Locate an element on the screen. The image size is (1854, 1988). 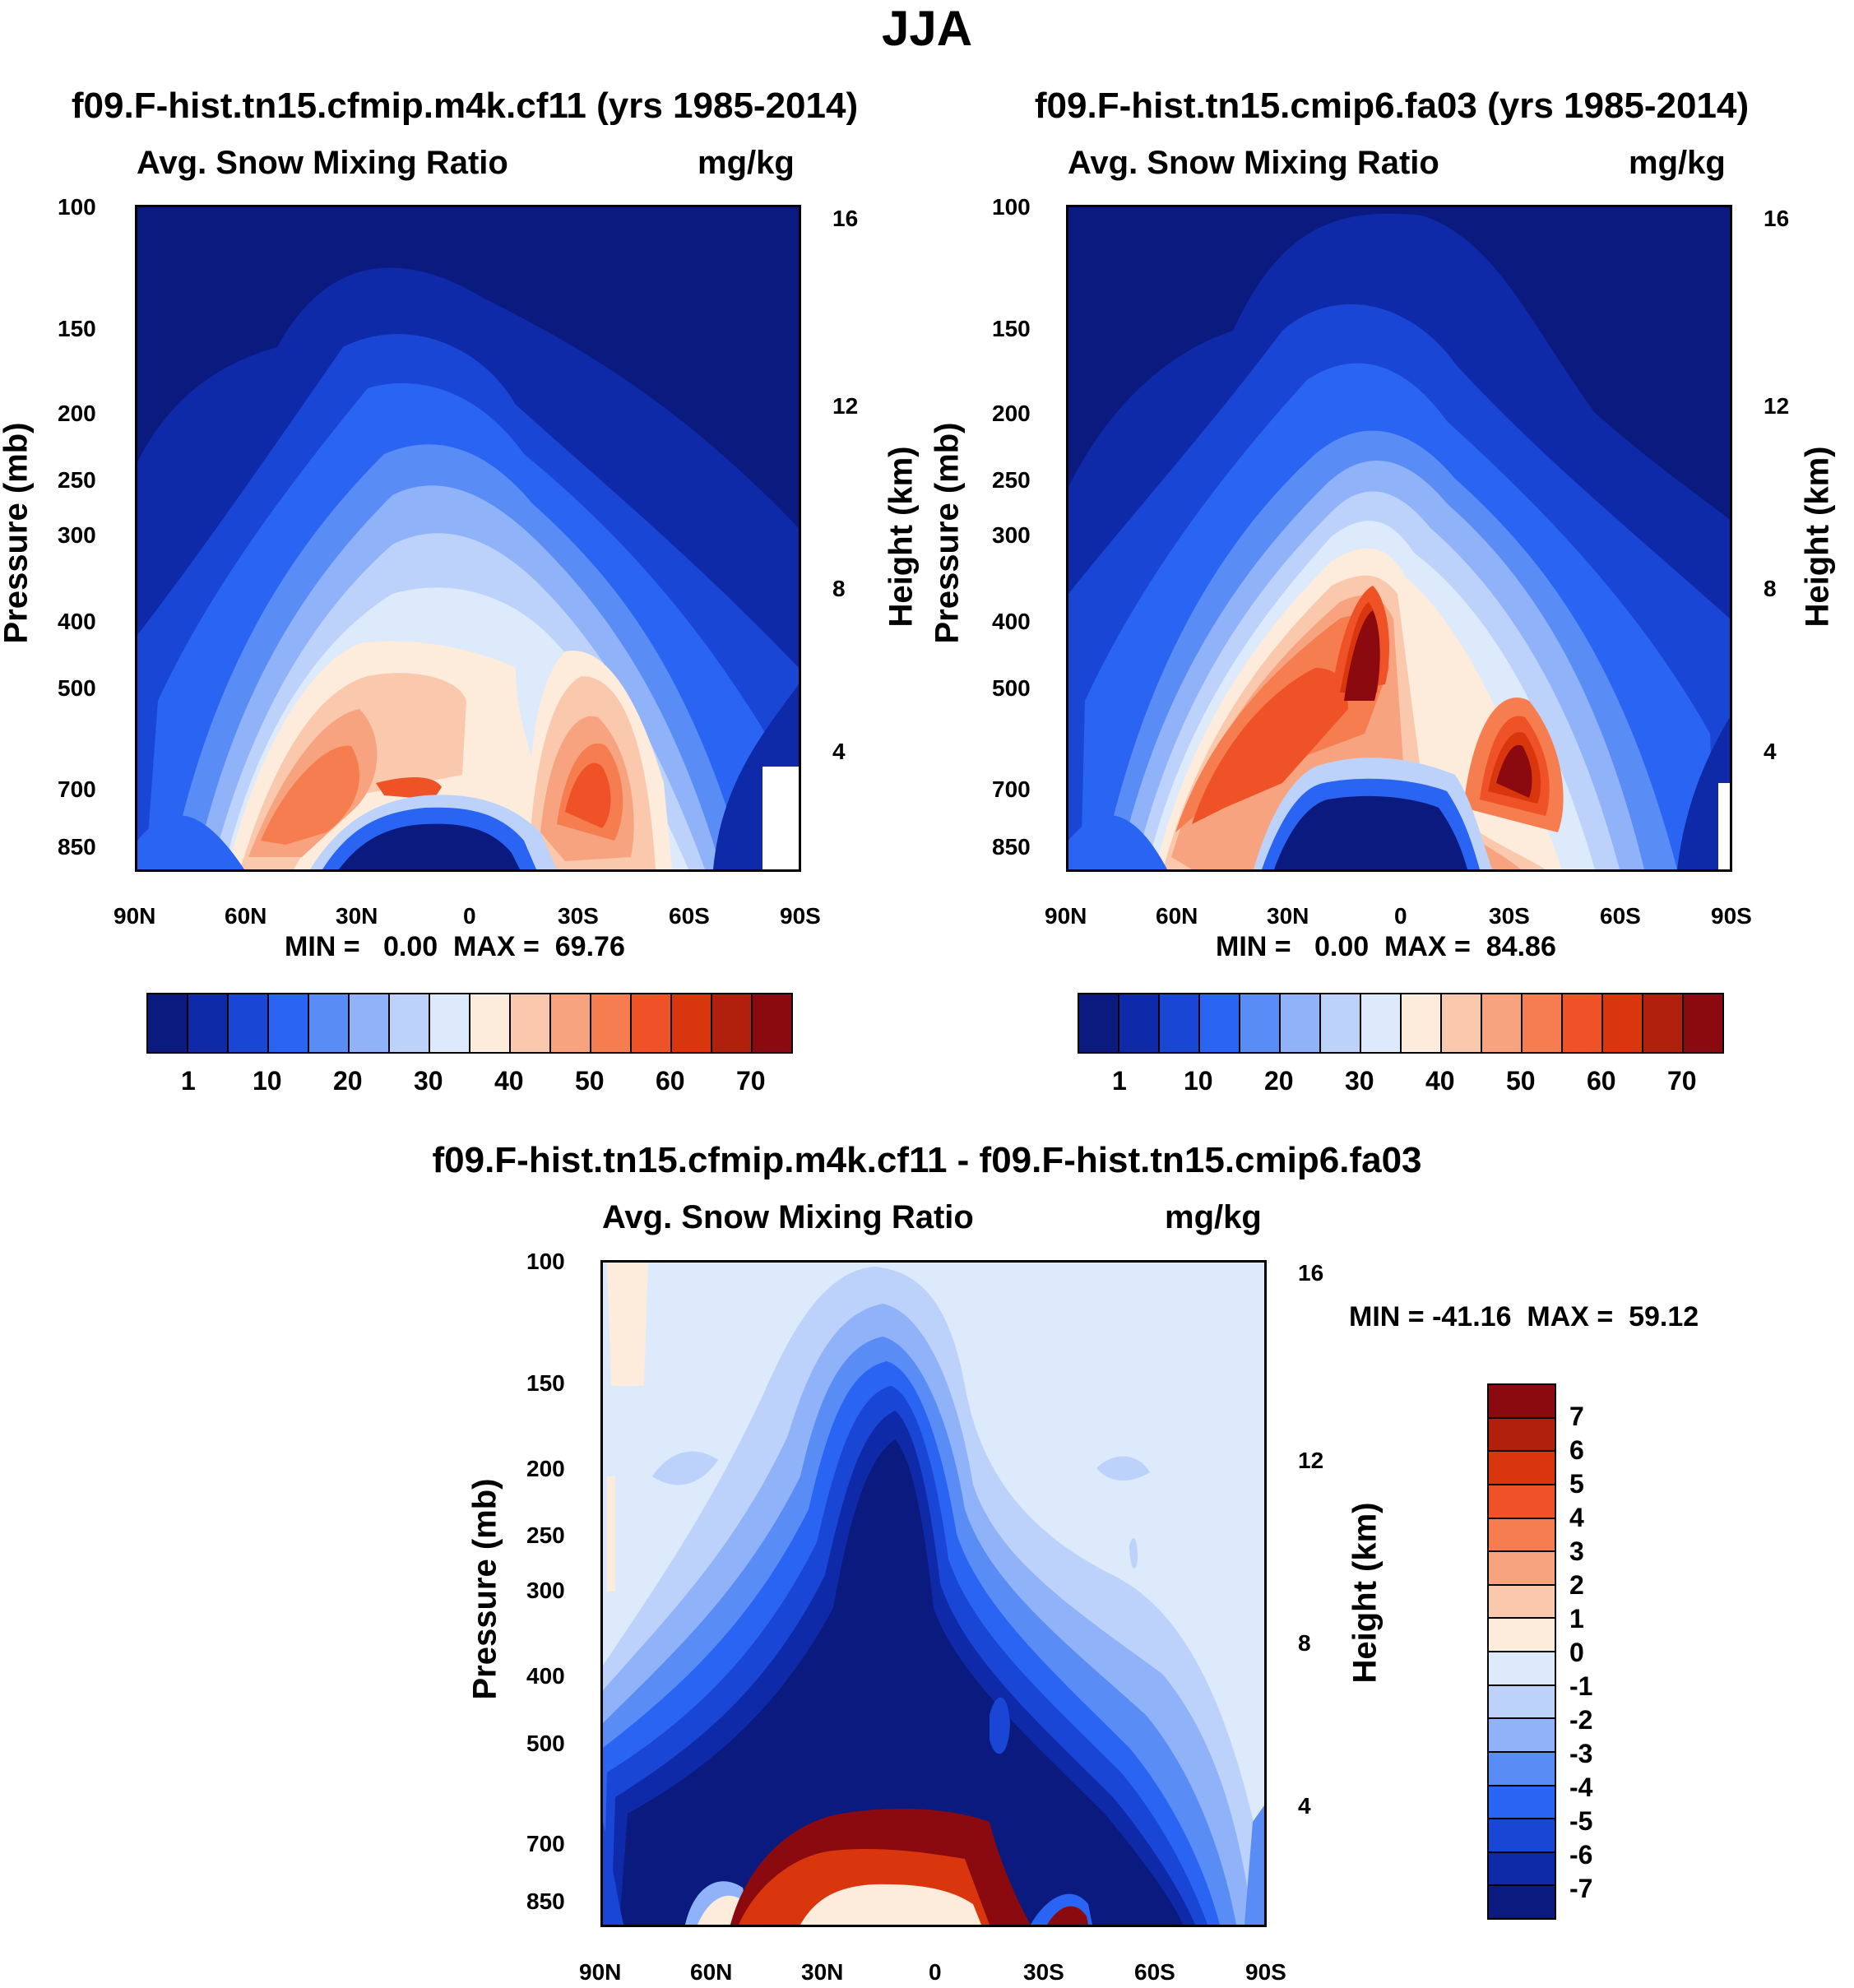
panel3-ytick-700: 700 is located at coordinates (545, 1844).